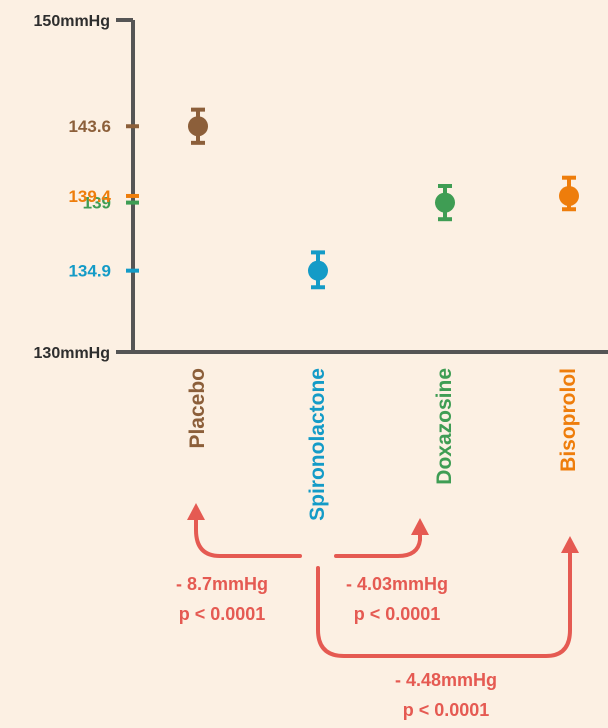  Describe the element at coordinates (72, 21) in the screenshot. I see `y-axis-max-label: 150mmHg` at that location.